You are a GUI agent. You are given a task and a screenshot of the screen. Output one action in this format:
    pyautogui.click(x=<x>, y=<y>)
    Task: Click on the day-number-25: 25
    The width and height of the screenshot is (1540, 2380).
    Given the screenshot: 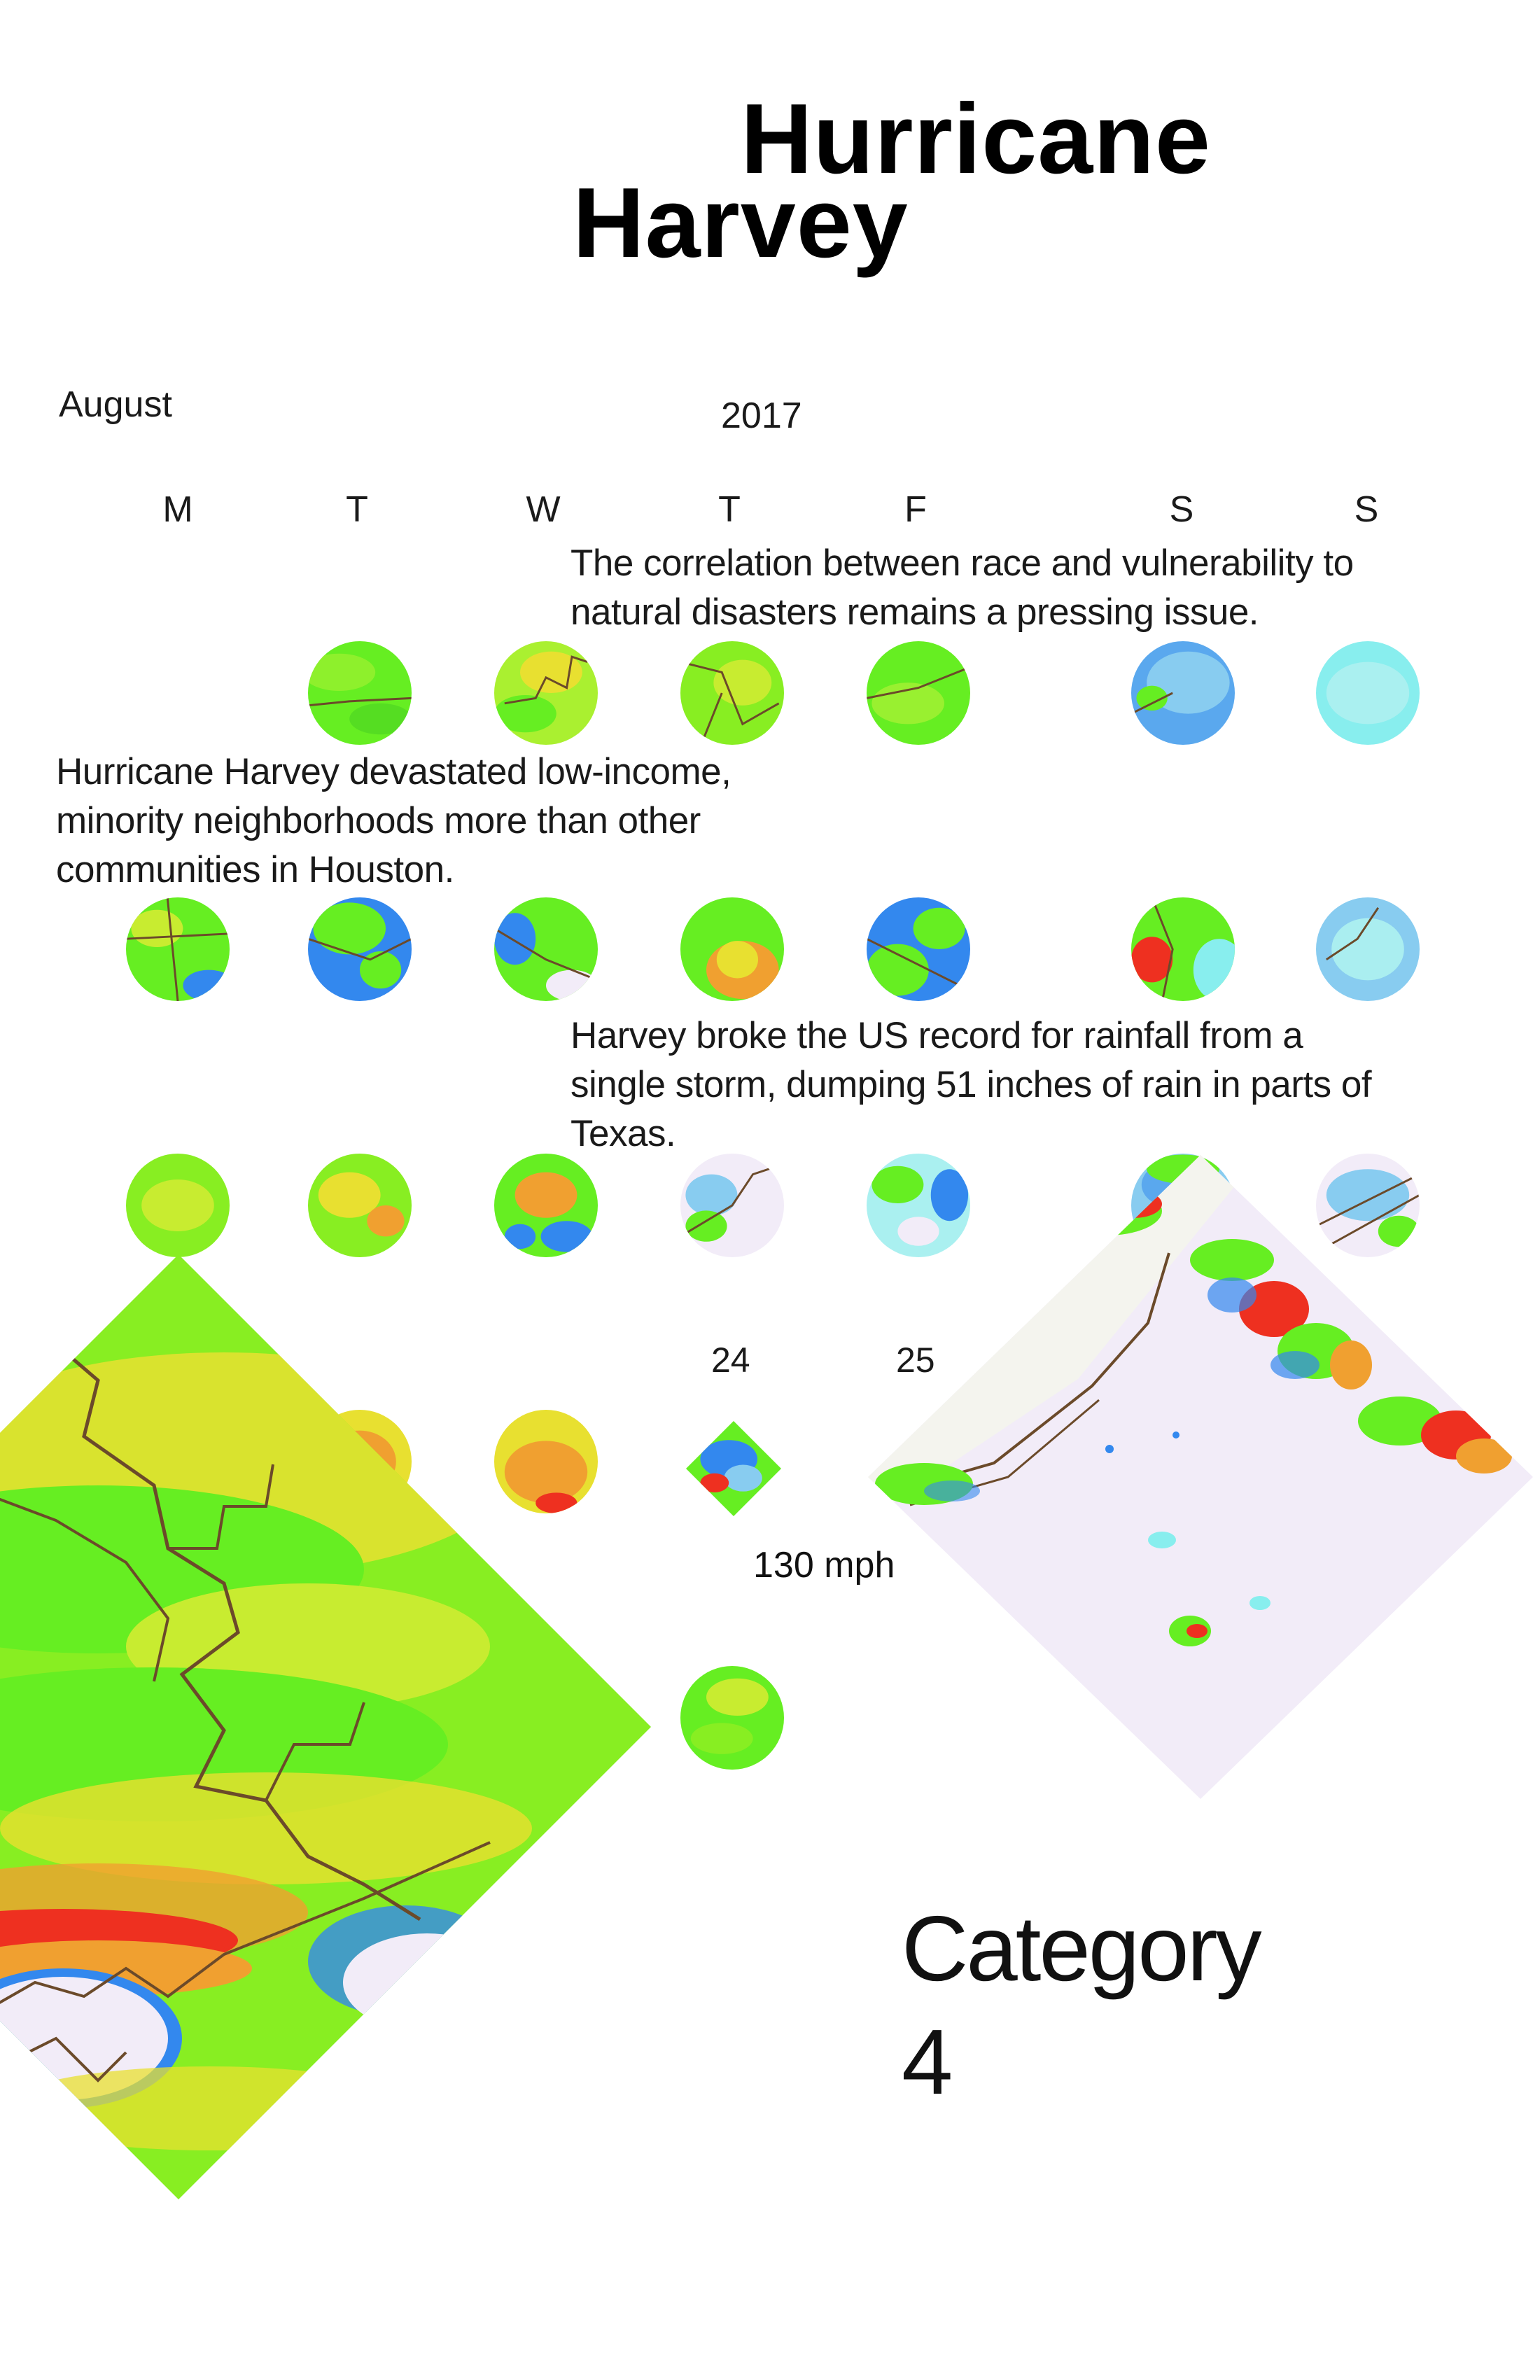 What is the action you would take?
    pyautogui.click(x=915, y=1360)
    